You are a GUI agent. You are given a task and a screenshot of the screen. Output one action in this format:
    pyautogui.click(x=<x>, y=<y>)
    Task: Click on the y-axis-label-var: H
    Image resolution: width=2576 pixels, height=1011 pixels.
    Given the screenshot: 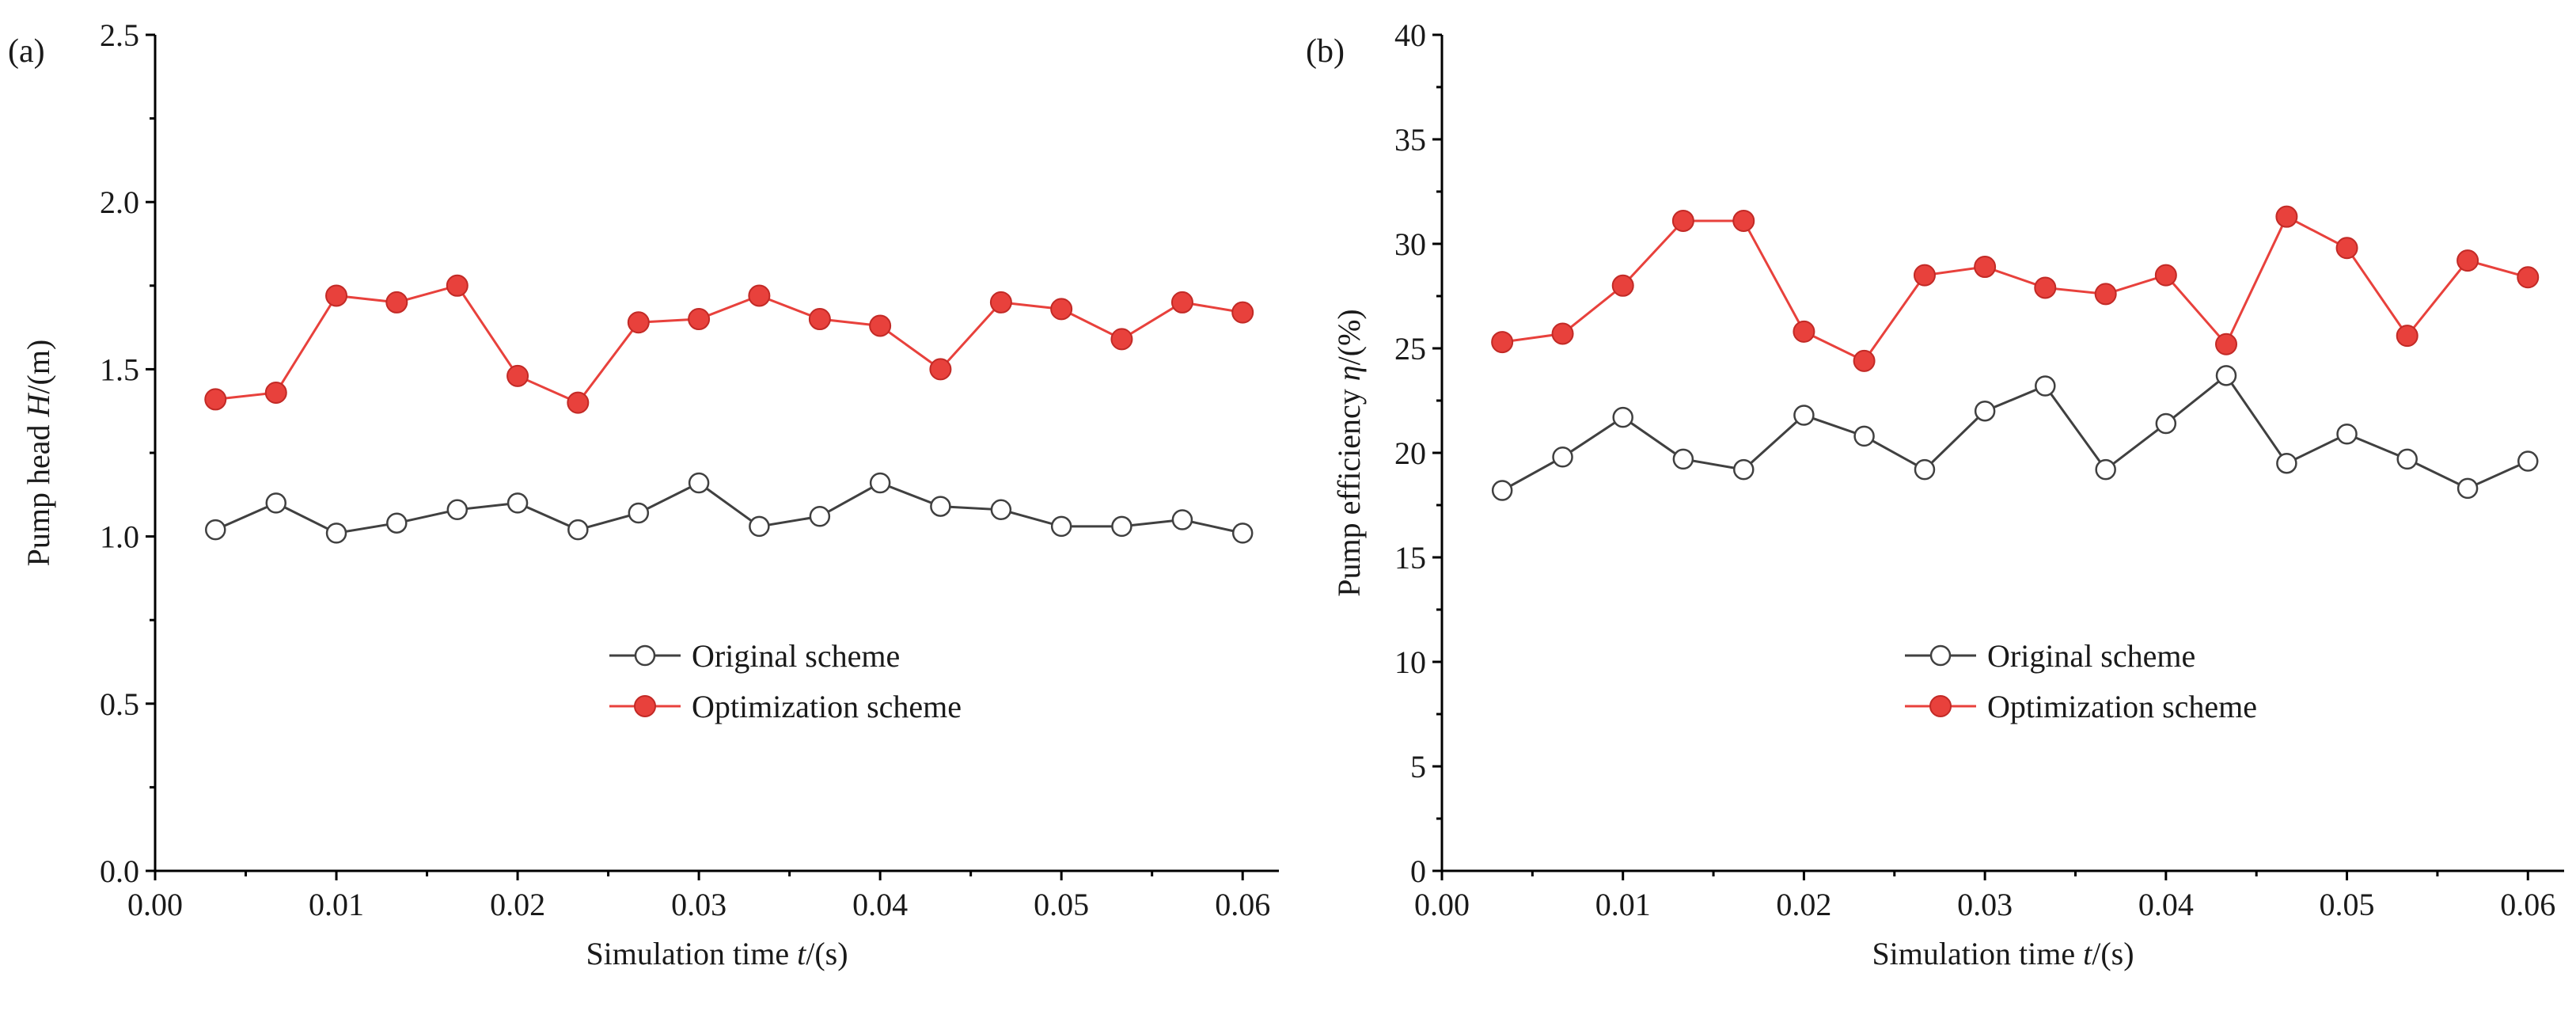 What is the action you would take?
    pyautogui.click(x=38, y=404)
    